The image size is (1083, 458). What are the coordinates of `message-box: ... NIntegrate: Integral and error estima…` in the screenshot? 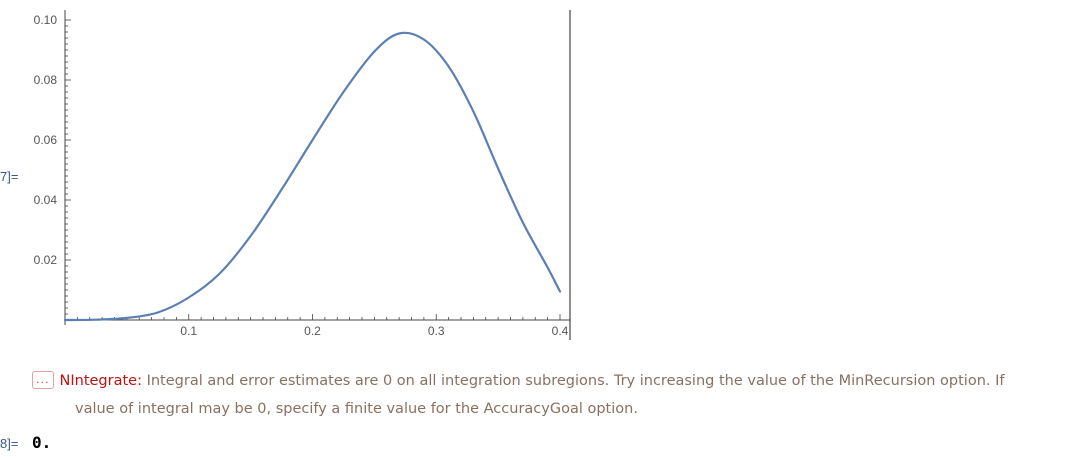 It's located at (554, 395).